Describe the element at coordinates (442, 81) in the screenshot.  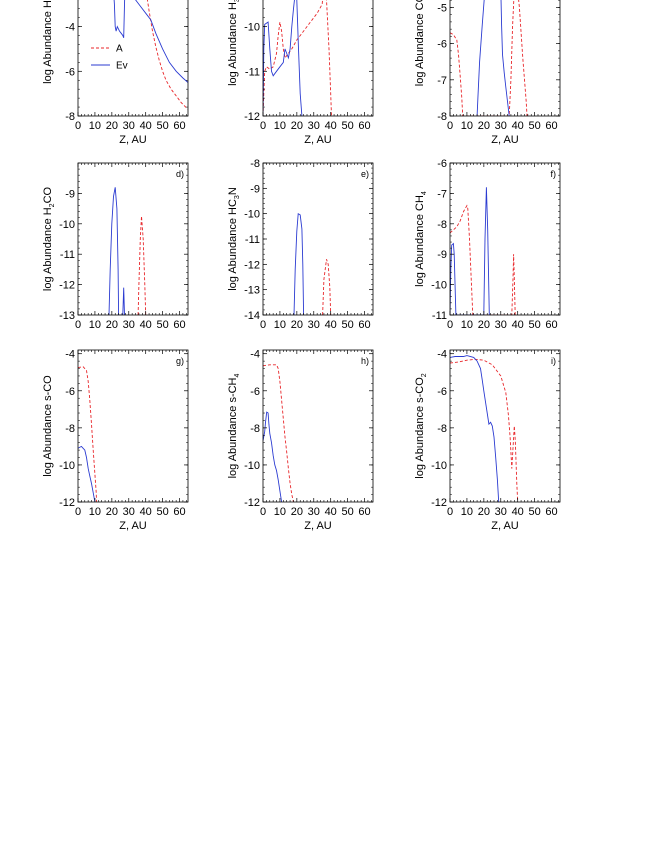
I see `y-tick-label: -7` at that location.